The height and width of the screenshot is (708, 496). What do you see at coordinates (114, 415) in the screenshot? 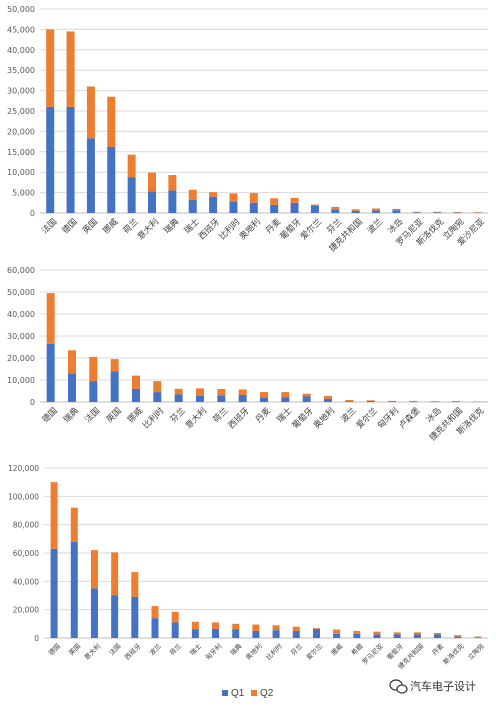
I see `x-category-label: 英国` at bounding box center [114, 415].